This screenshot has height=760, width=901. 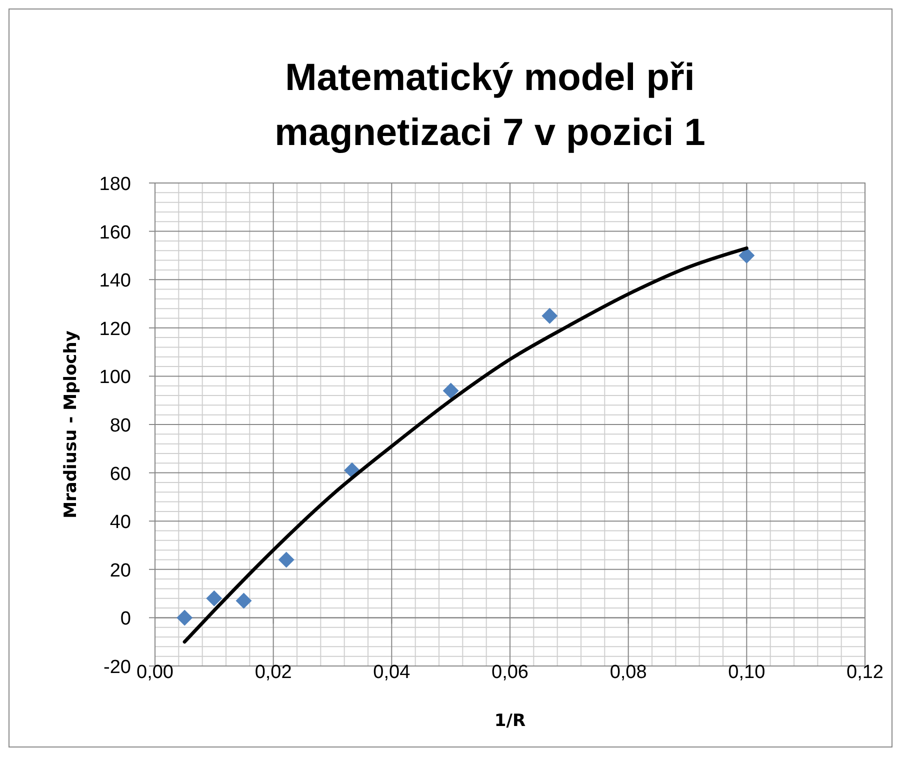 What do you see at coordinates (120, 474) in the screenshot?
I see `y-tick-label: 60` at bounding box center [120, 474].